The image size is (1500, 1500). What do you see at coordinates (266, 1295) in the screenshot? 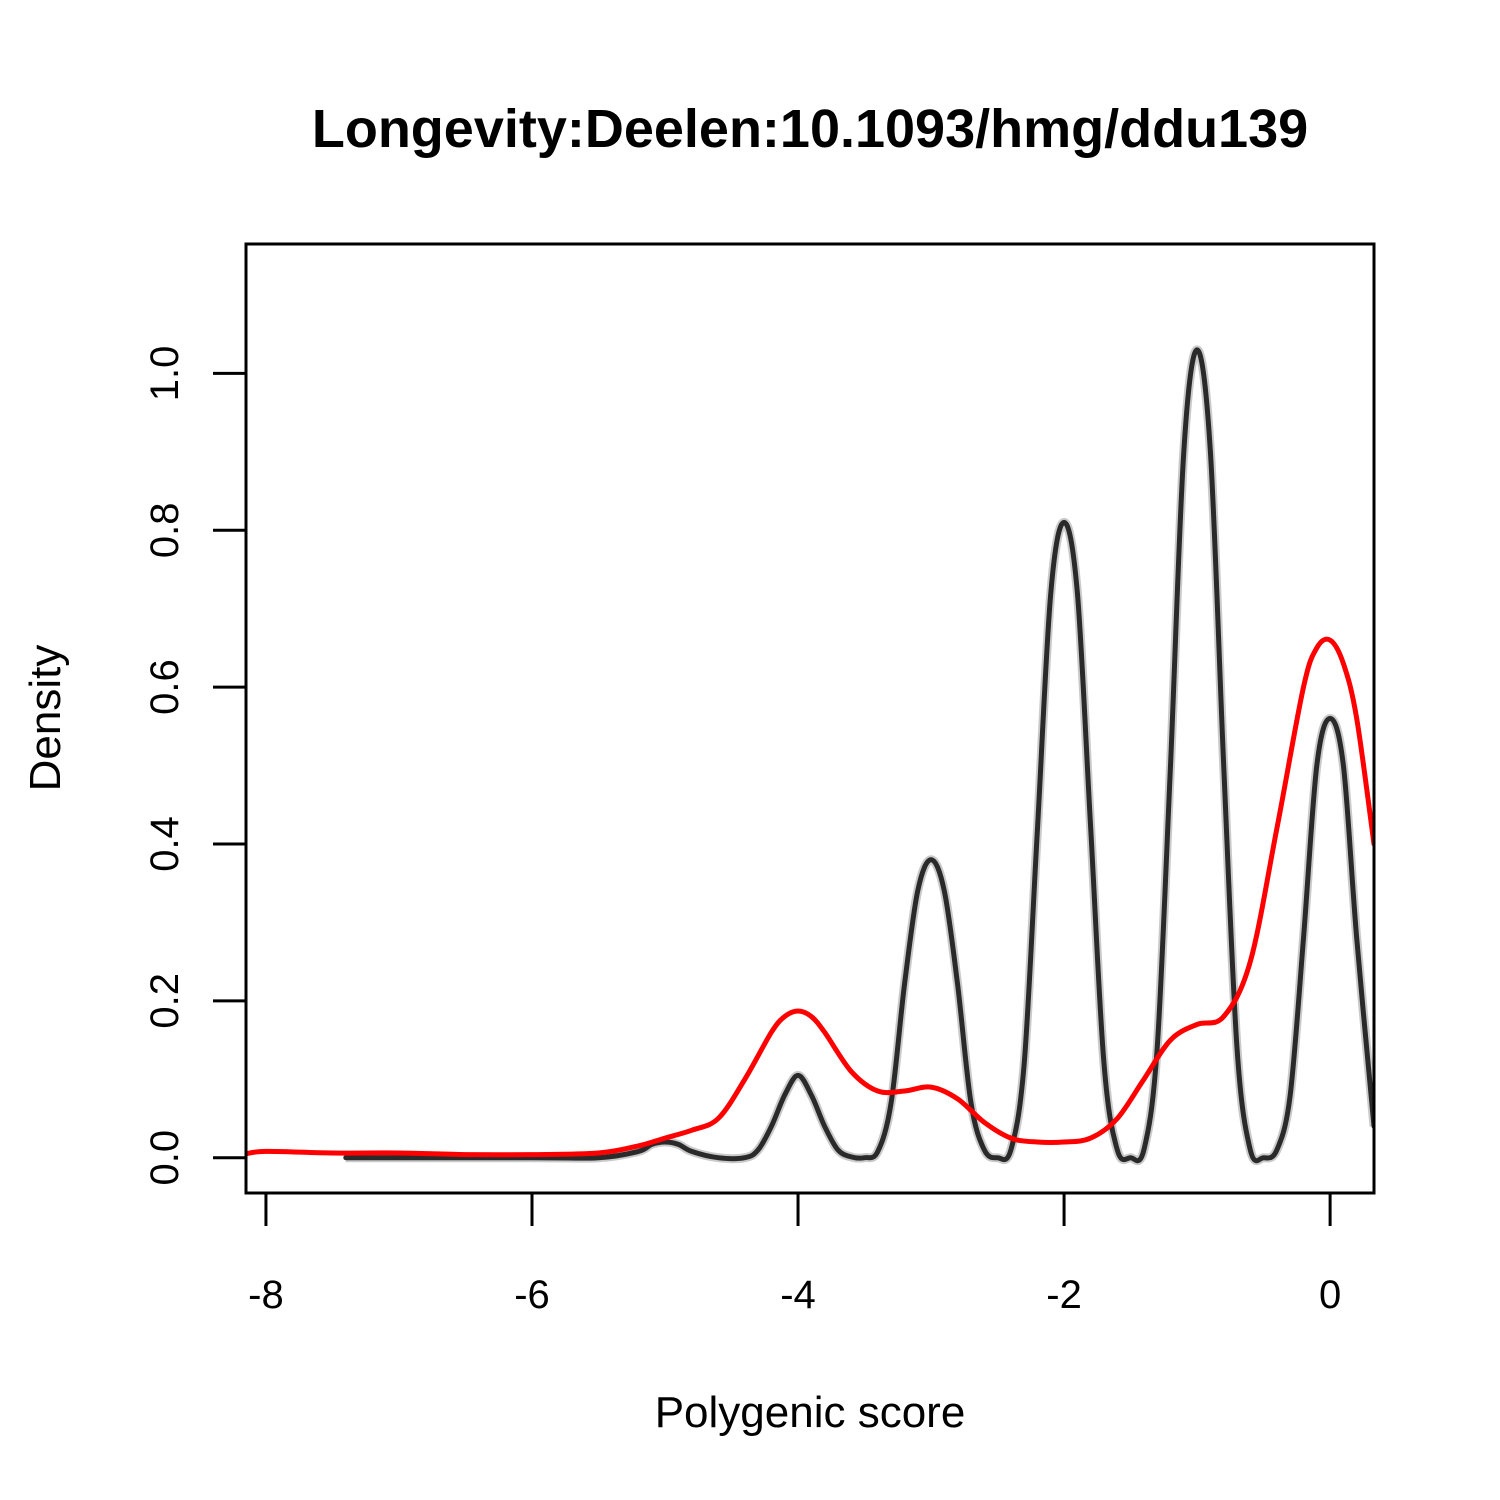
I see `x-tick-label: -8` at bounding box center [266, 1295].